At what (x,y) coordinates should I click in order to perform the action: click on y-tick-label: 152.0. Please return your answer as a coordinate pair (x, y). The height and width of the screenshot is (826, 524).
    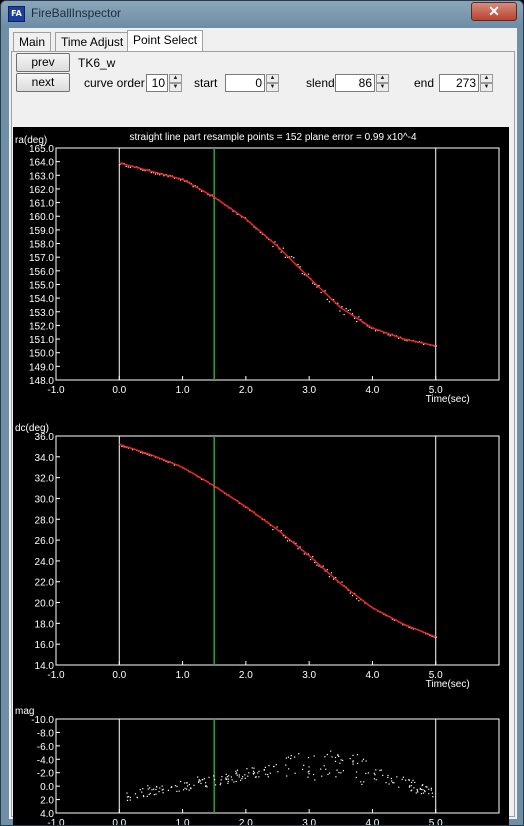
    Looking at the image, I should click on (41, 326).